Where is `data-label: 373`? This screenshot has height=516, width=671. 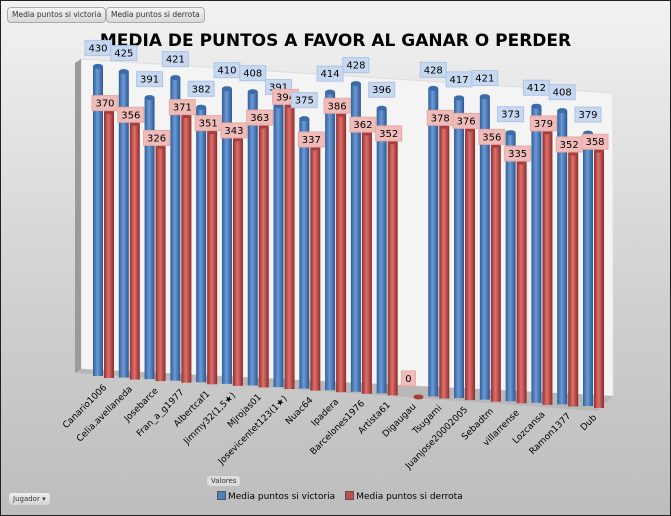 data-label: 373 is located at coordinates (510, 115).